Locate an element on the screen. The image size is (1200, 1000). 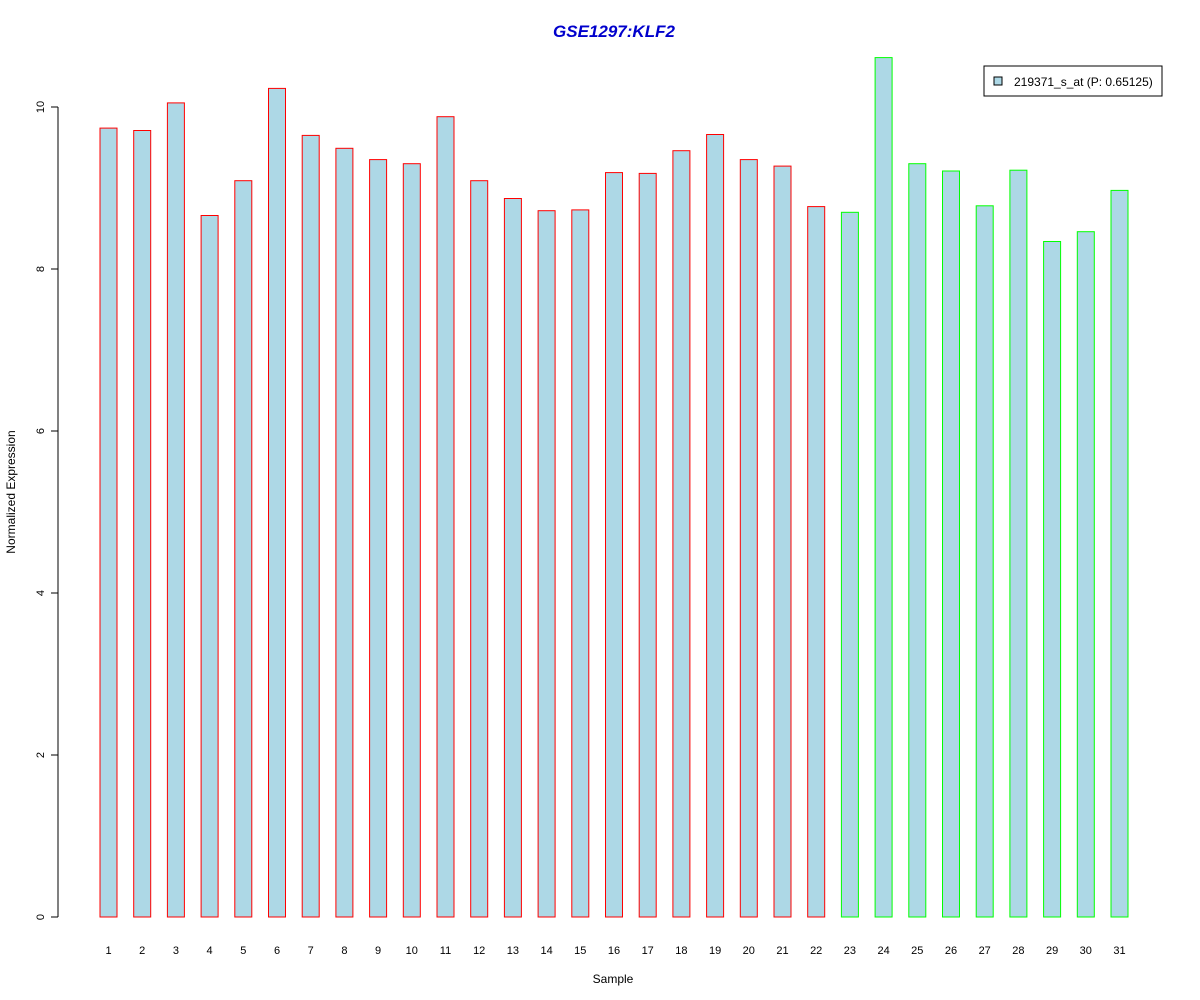
x-tick-label-20: 20 is located at coordinates (749, 951).